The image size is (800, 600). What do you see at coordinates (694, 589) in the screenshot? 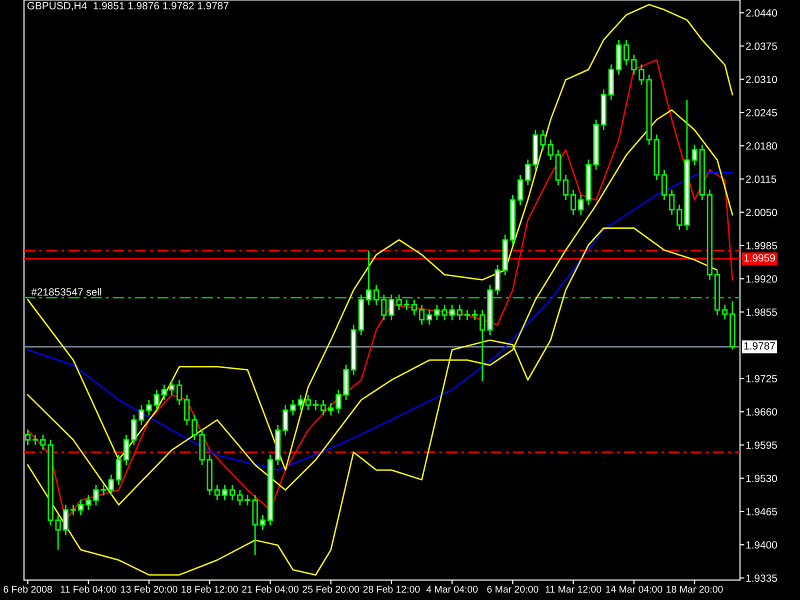
I see `x-tick-label: 18 Mar 20:00` at bounding box center [694, 589].